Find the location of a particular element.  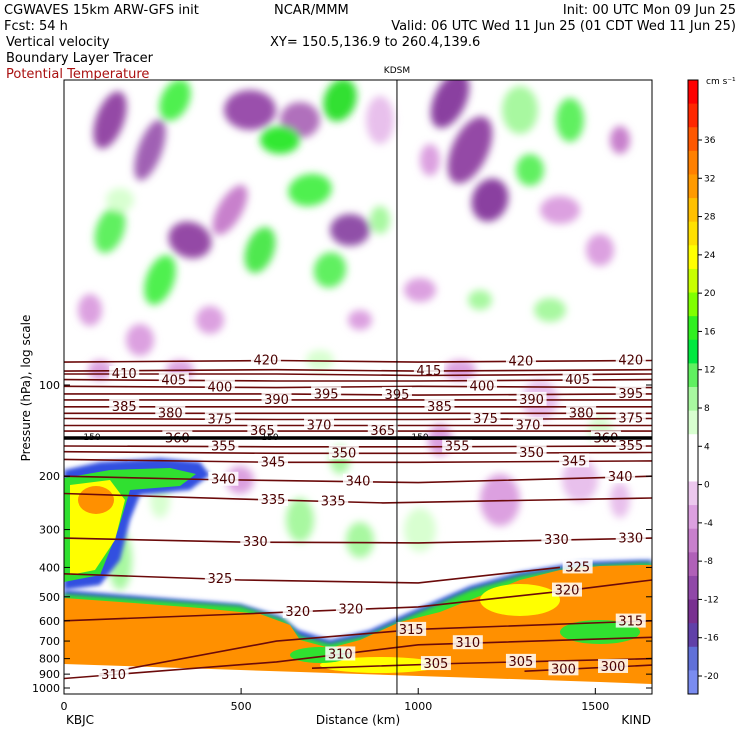

theta-label: 390 is located at coordinates (531, 400).